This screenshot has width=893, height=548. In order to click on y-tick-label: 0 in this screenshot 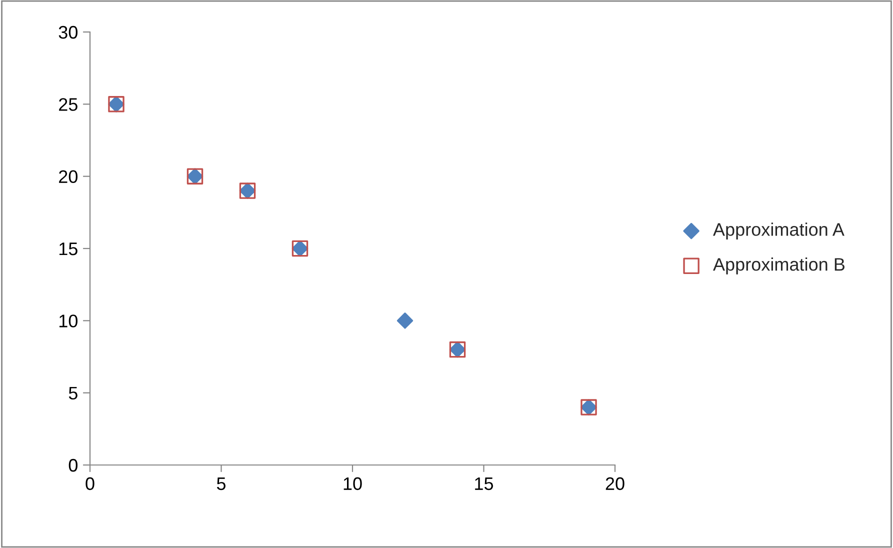, I will do `click(73, 465)`.